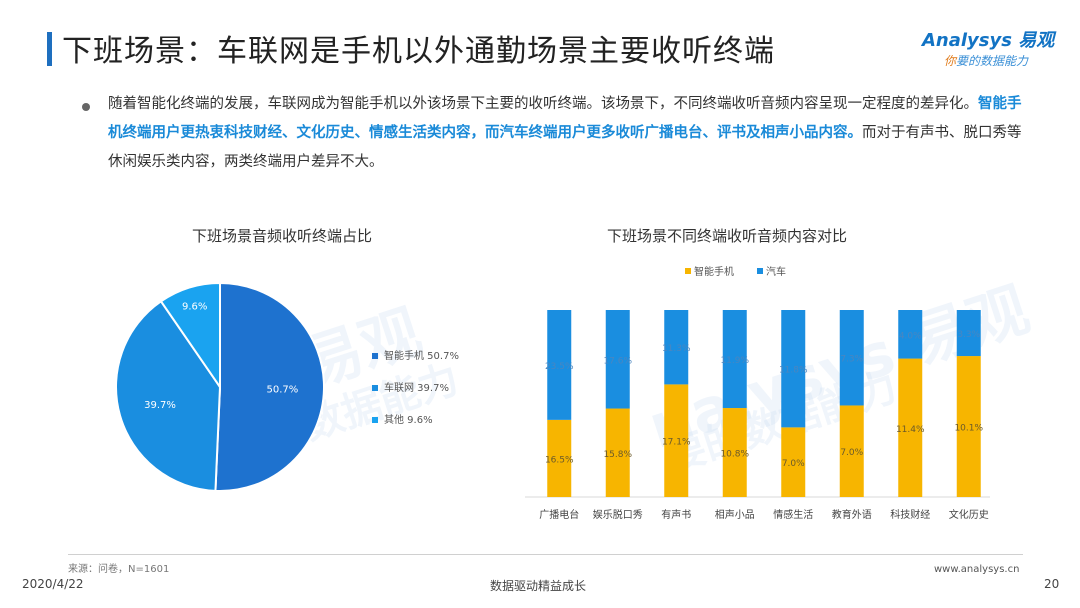 The image size is (1080, 608). I want to click on pie-legend-label: 其他 9.6%, so click(408, 420).